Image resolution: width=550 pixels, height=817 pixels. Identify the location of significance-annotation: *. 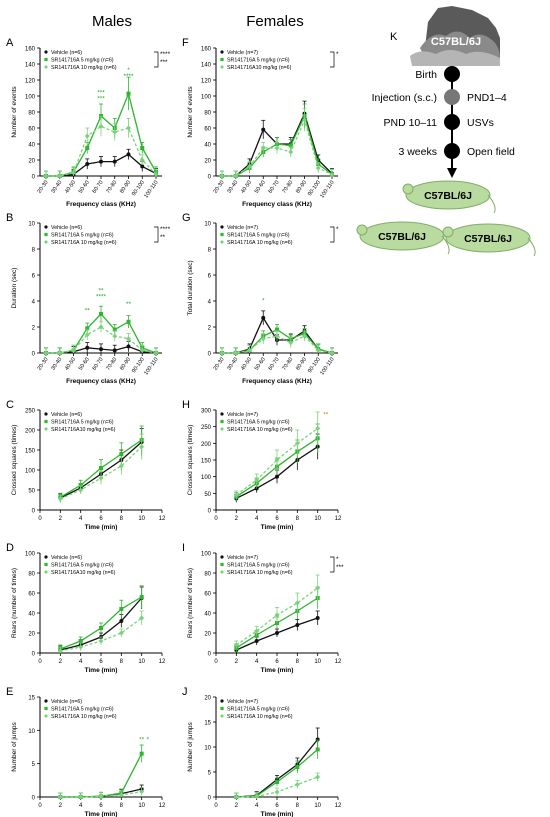
(128, 70).